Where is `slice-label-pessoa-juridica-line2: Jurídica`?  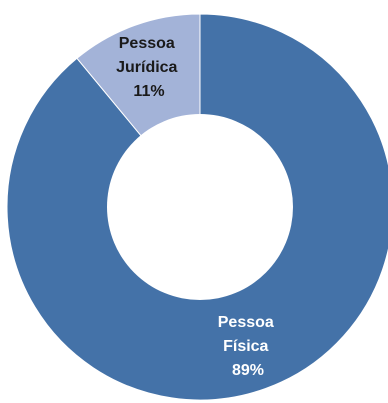
slice-label-pessoa-juridica-line2: Jurídica is located at coordinates (146, 67).